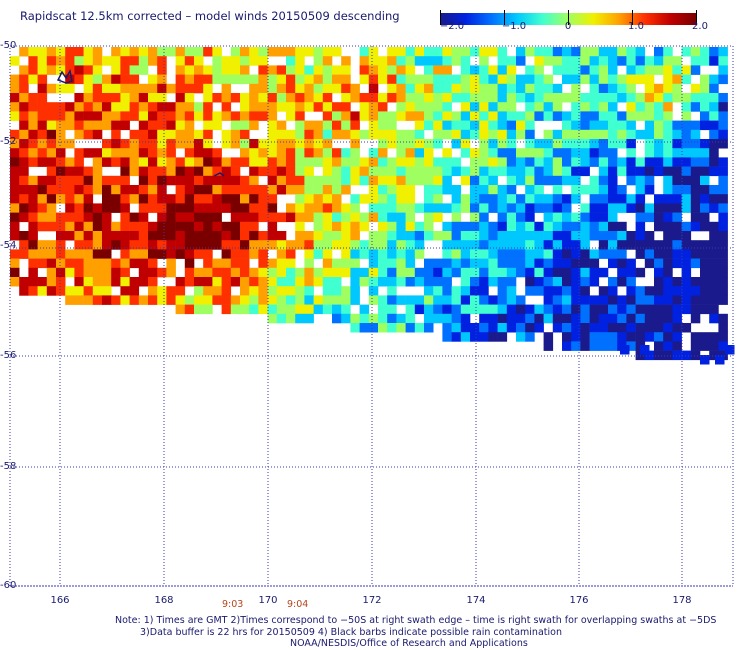 Image resolution: width=740 pixels, height=650 pixels. Describe the element at coordinates (476, 600) in the screenshot. I see `lon-label: 174` at that location.